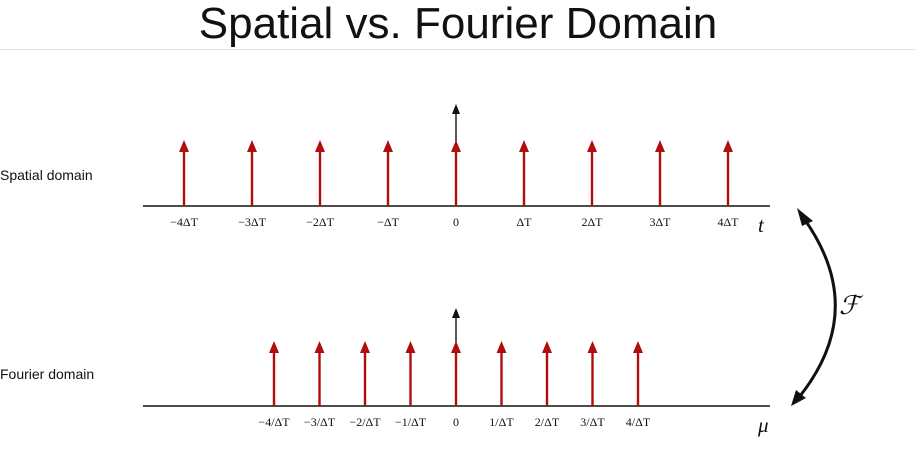 This screenshot has height=455, width=916. Describe the element at coordinates (638, 422) in the screenshot. I see `fourier-tick-label: 4/ΔT` at that location.